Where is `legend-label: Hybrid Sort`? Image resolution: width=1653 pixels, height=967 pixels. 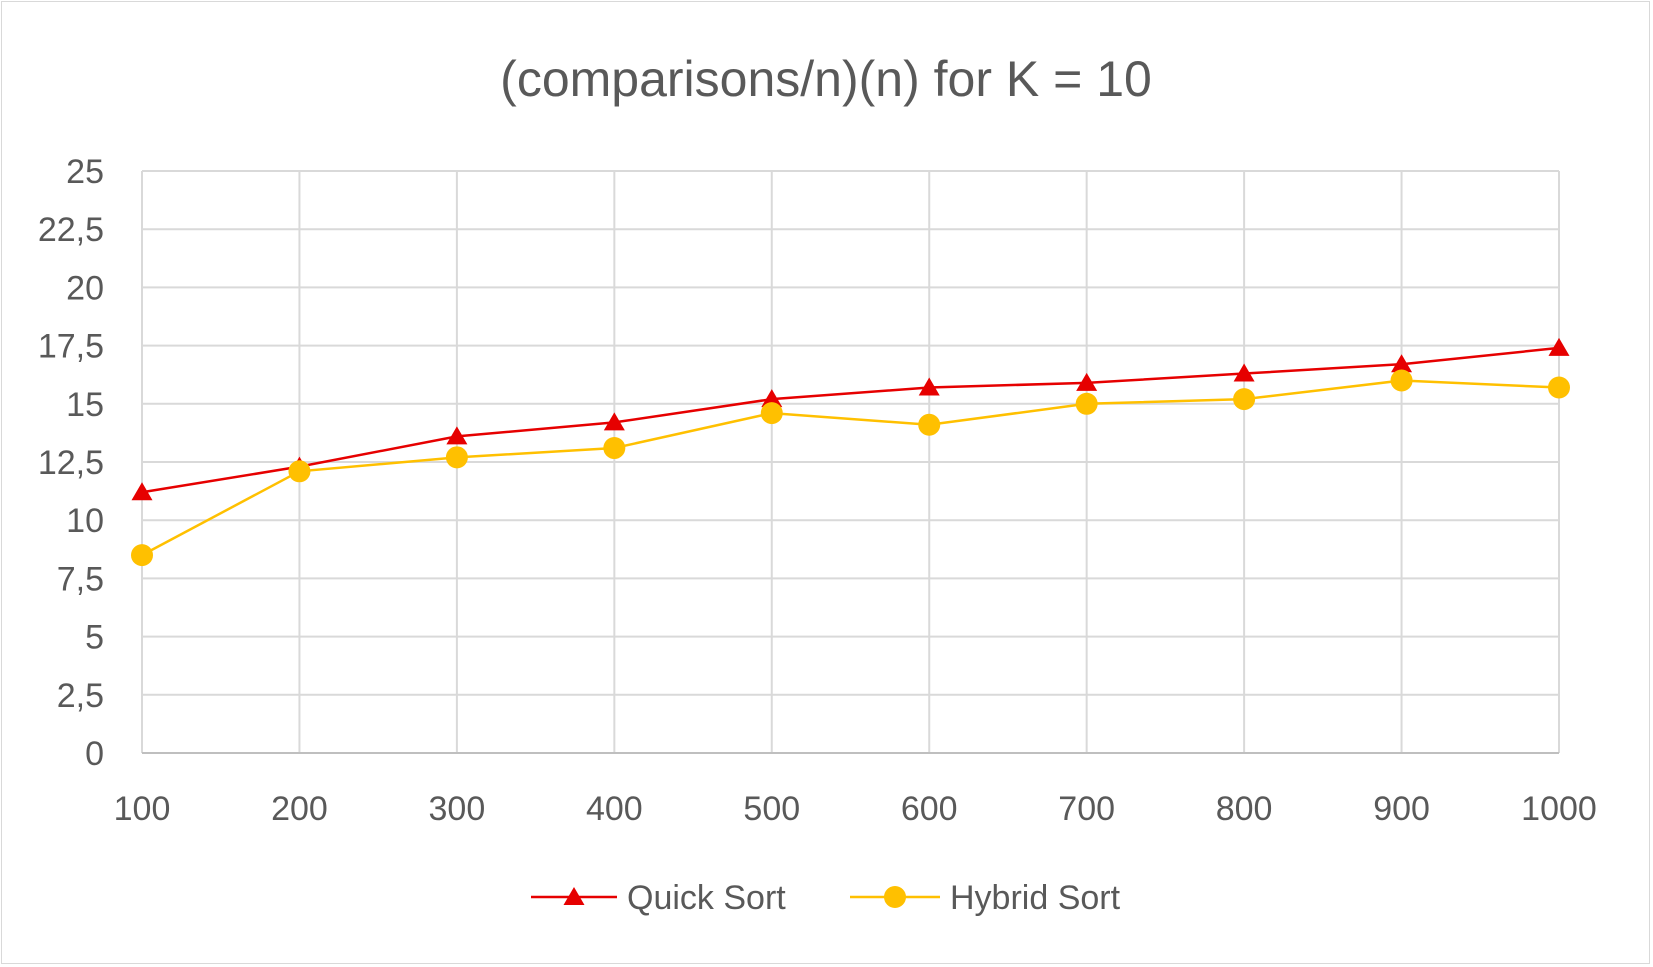
legend-label: Hybrid Sort is located at coordinates (1035, 898).